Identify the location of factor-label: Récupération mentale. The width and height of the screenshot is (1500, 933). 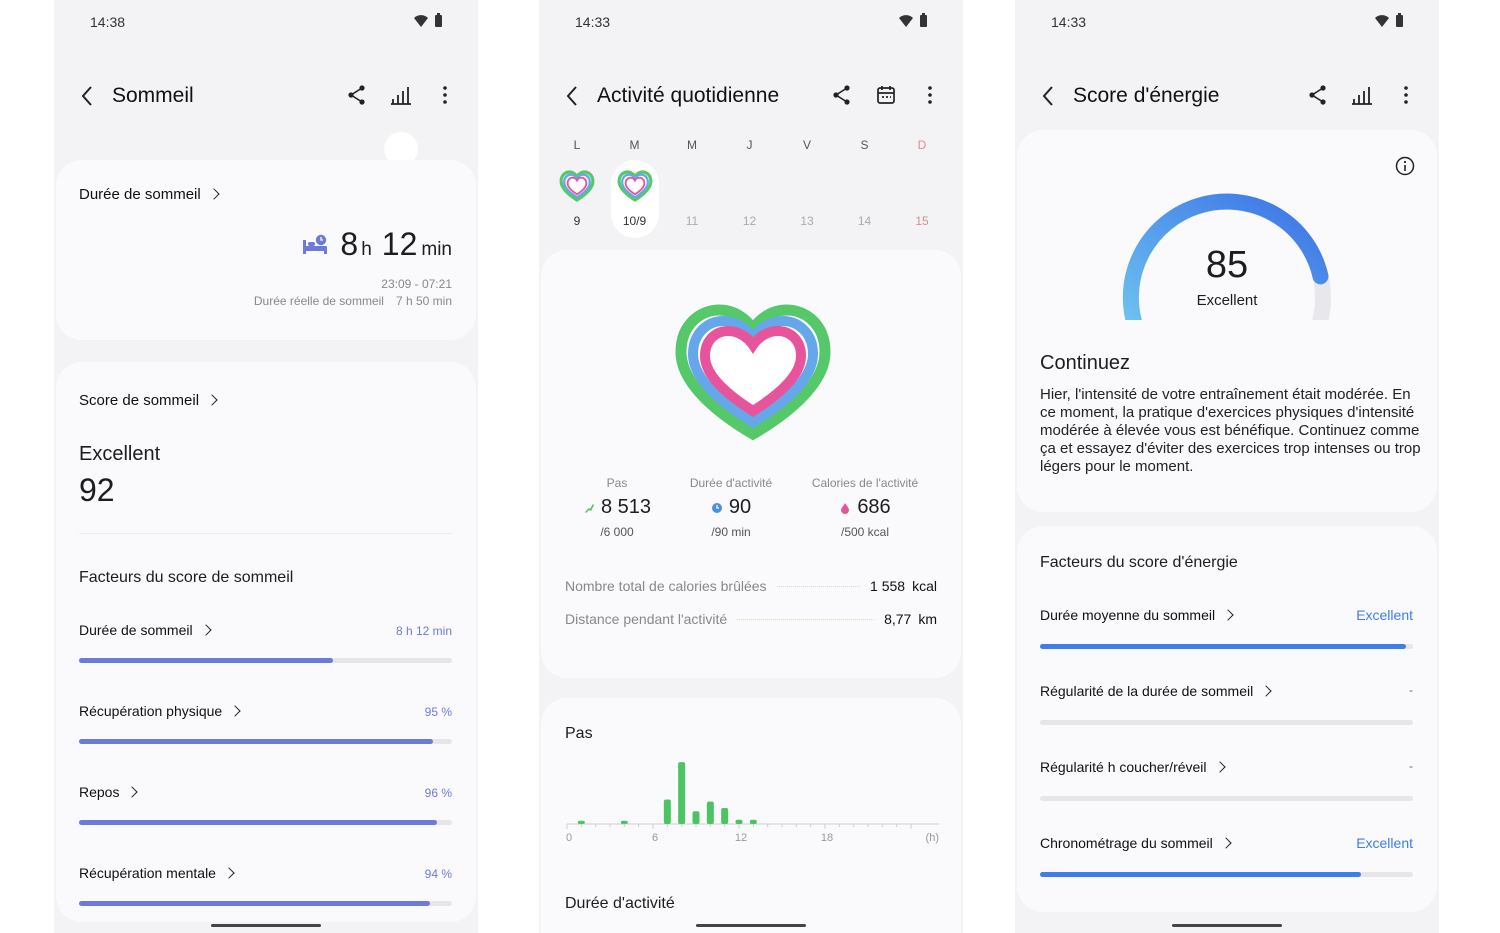
(157, 873).